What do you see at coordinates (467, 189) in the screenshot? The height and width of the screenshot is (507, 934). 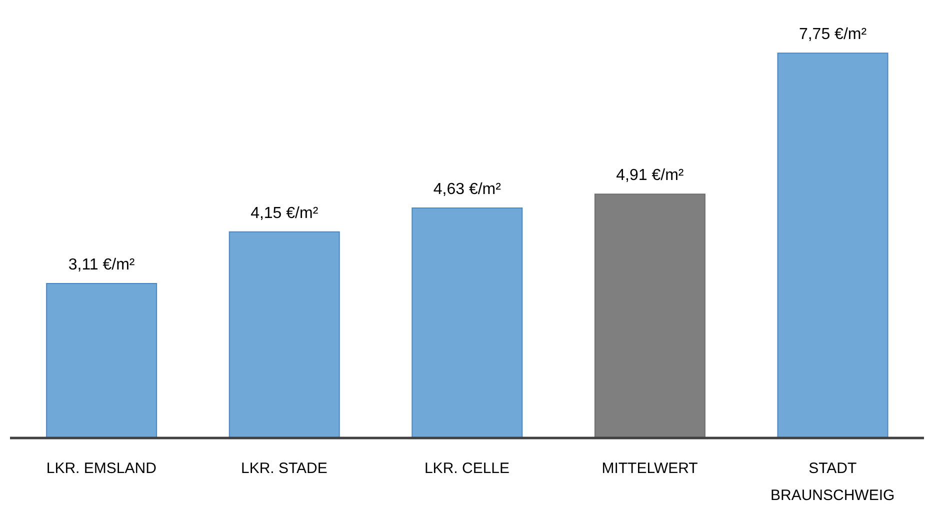 I see `data-label: 4,63 €/m²` at bounding box center [467, 189].